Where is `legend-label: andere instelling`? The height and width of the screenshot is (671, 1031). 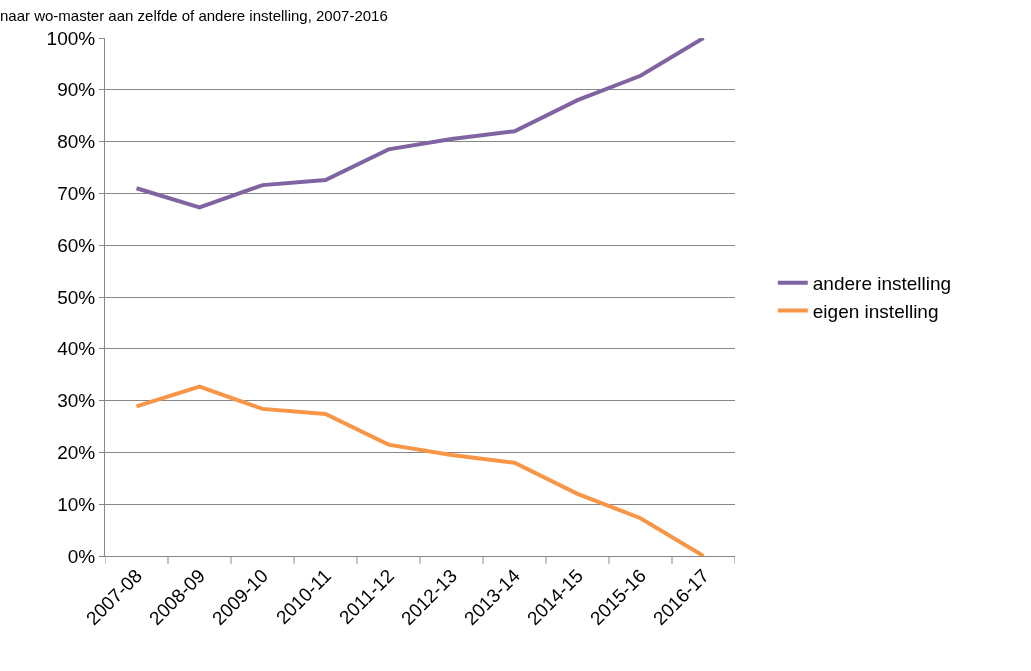
legend-label: andere instelling is located at coordinates (882, 284).